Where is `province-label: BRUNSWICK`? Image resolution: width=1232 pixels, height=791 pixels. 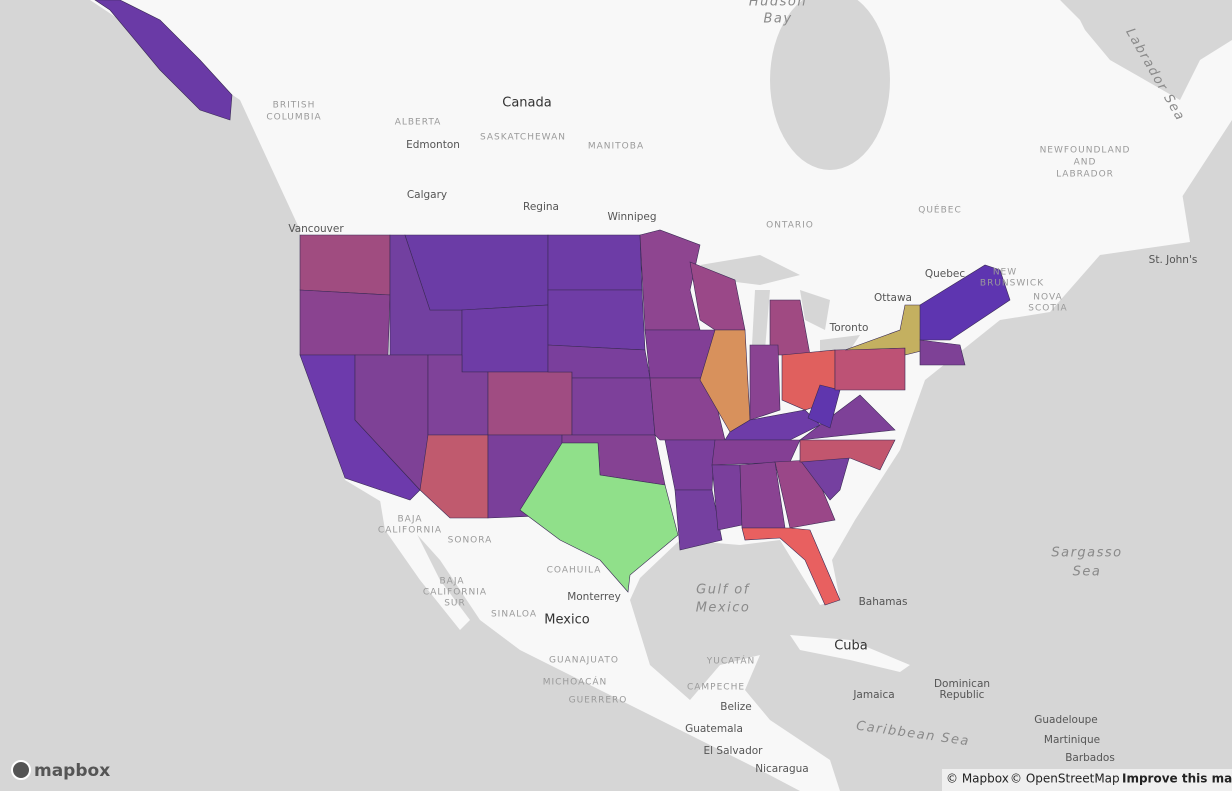 province-label: BRUNSWICK is located at coordinates (1012, 284).